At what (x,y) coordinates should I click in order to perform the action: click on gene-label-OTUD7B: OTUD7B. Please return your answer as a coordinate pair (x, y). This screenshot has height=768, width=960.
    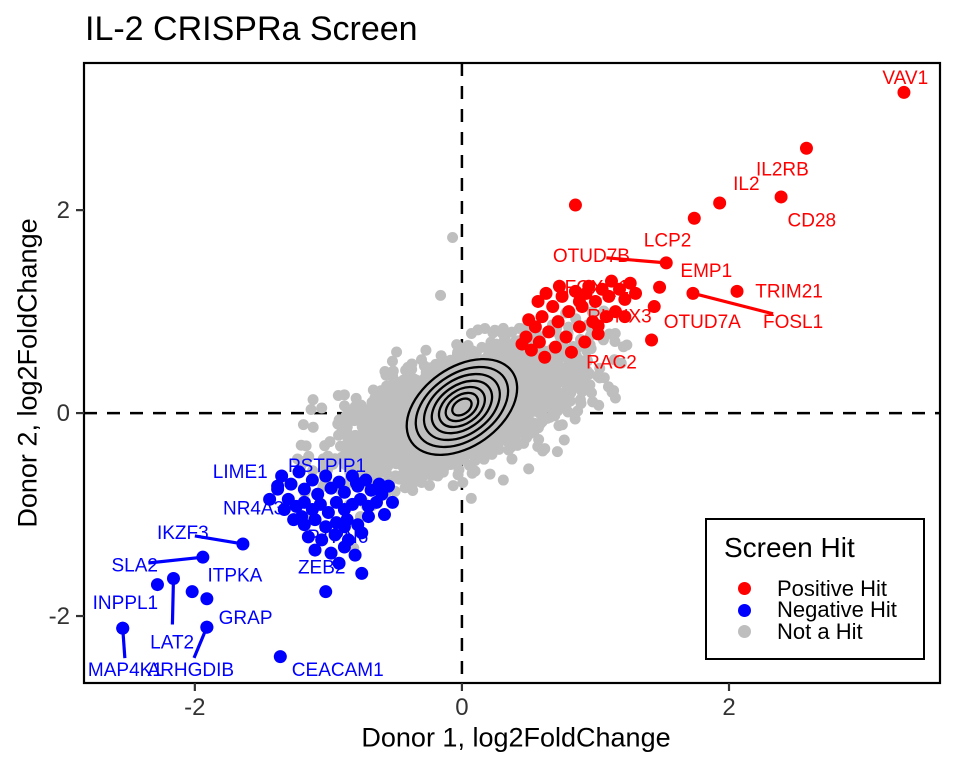
    Looking at the image, I should click on (591, 256).